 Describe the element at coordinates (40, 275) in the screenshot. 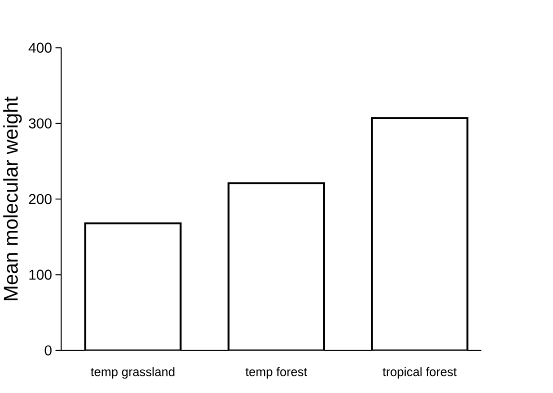

I see `y-tick-label: 100` at that location.